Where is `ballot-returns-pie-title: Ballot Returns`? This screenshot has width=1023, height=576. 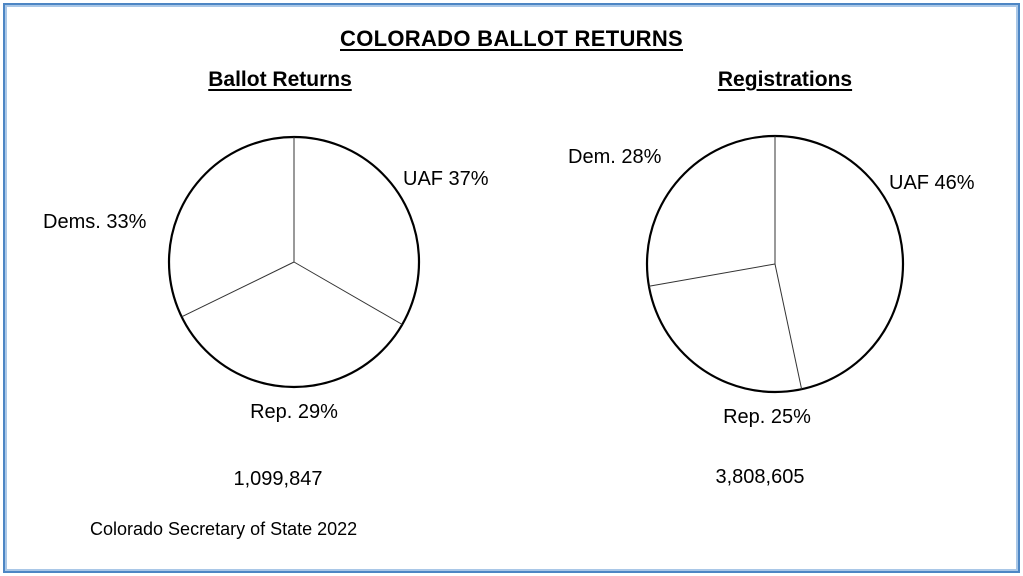 ballot-returns-pie-title: Ballot Returns is located at coordinates (280, 79).